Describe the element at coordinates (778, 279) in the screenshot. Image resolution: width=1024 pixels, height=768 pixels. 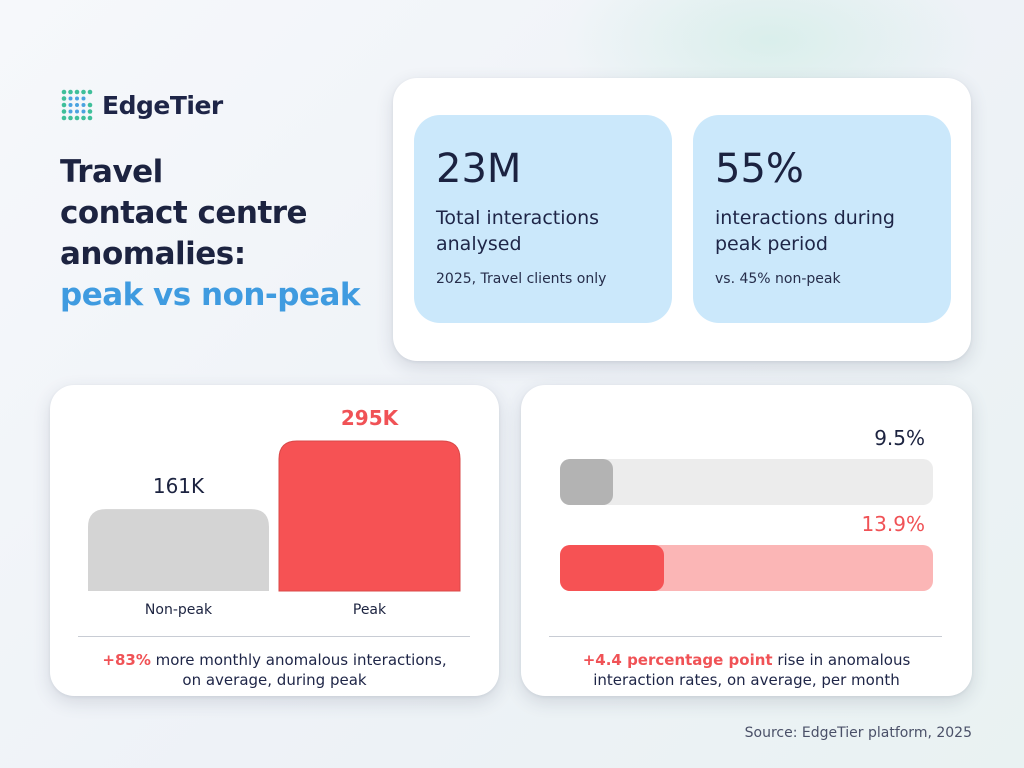
I see `stat-note: vs. 45% non-peak` at that location.